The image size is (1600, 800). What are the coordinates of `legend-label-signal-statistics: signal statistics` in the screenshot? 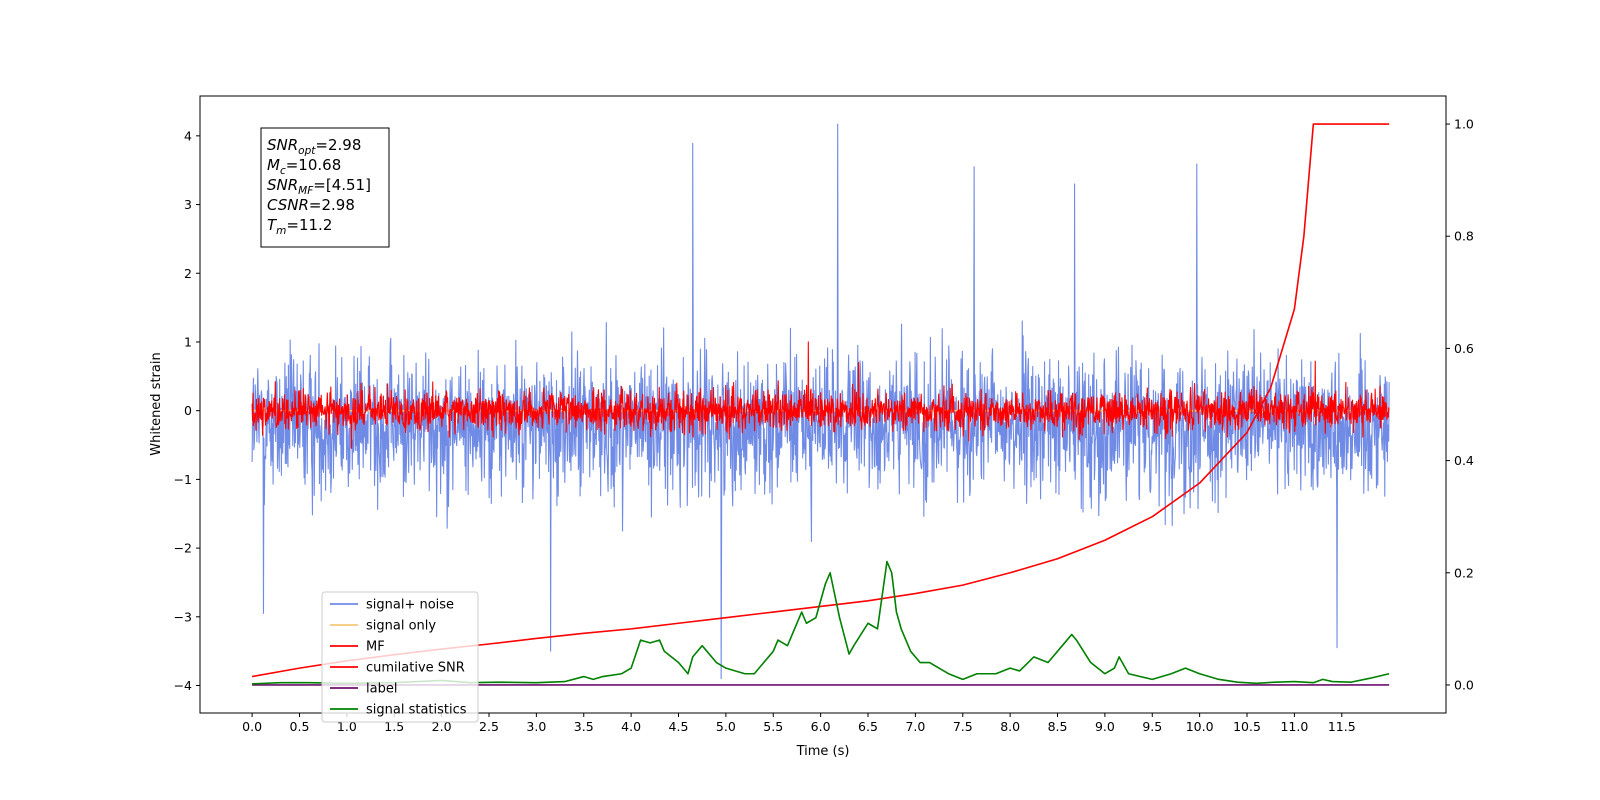 It's located at (416, 710).